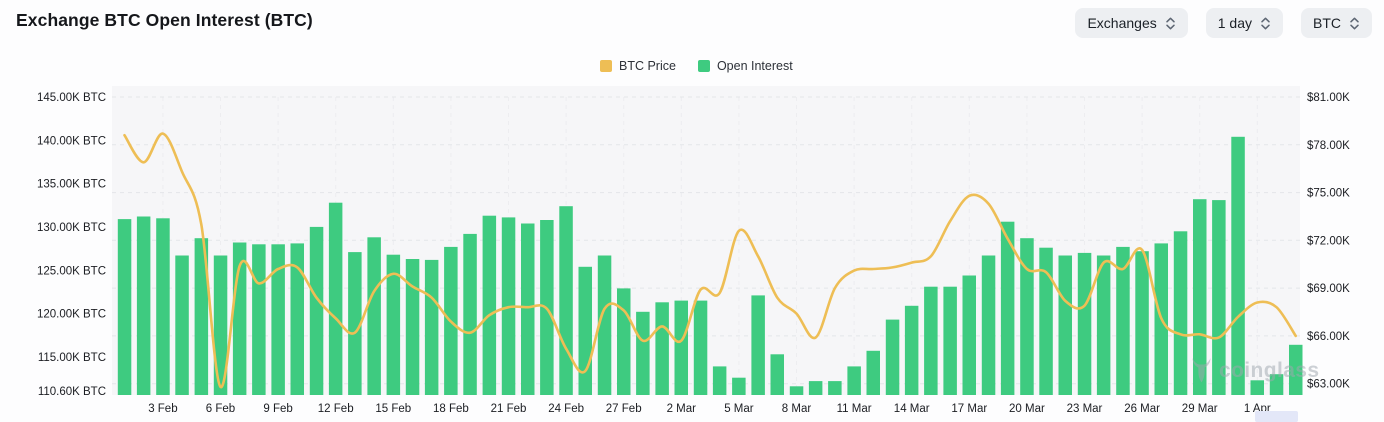  I want to click on y-left-tick-label: 145.00K BTC, so click(71, 98).